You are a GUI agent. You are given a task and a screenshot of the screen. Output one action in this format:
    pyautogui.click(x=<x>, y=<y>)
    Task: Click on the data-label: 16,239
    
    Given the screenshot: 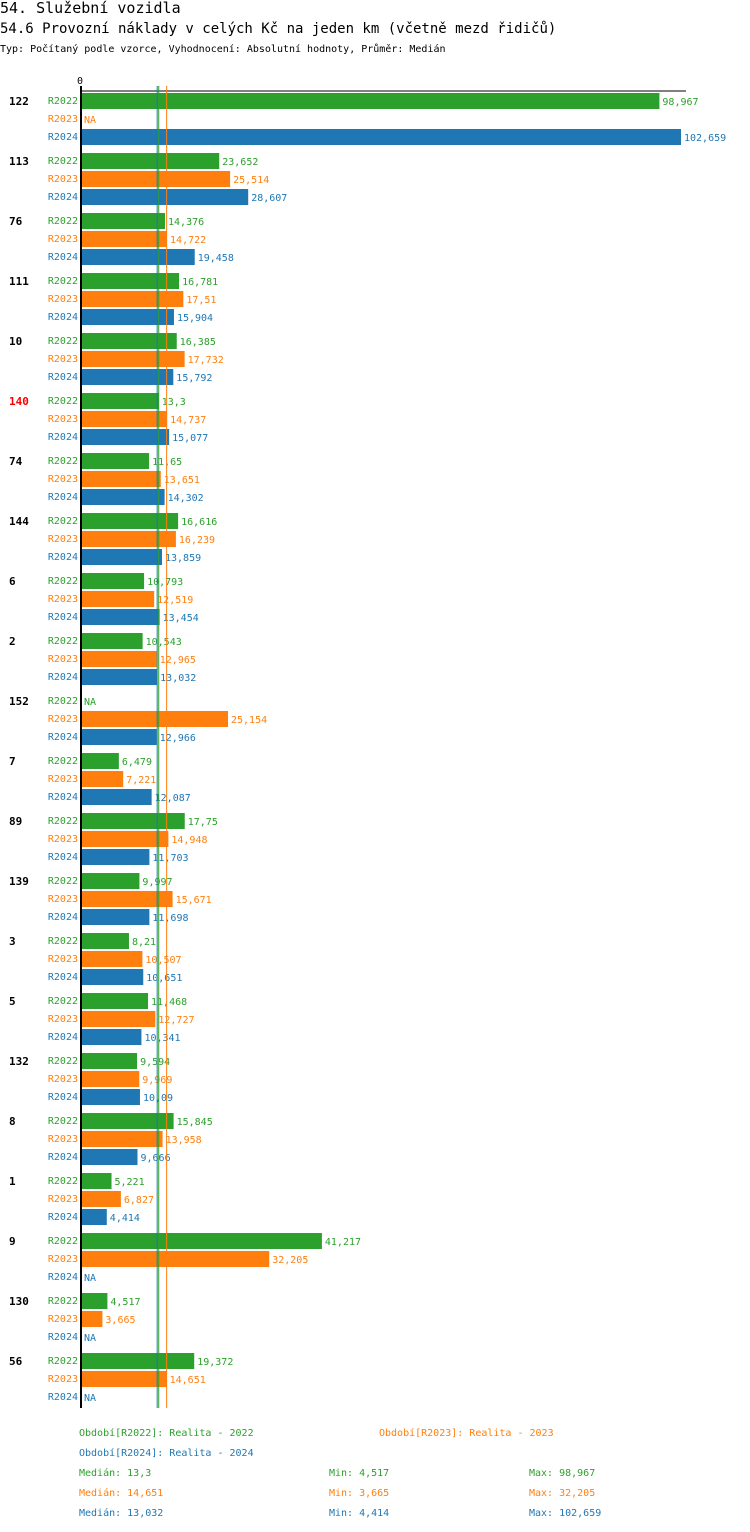 What is the action you would take?
    pyautogui.click(x=197, y=540)
    